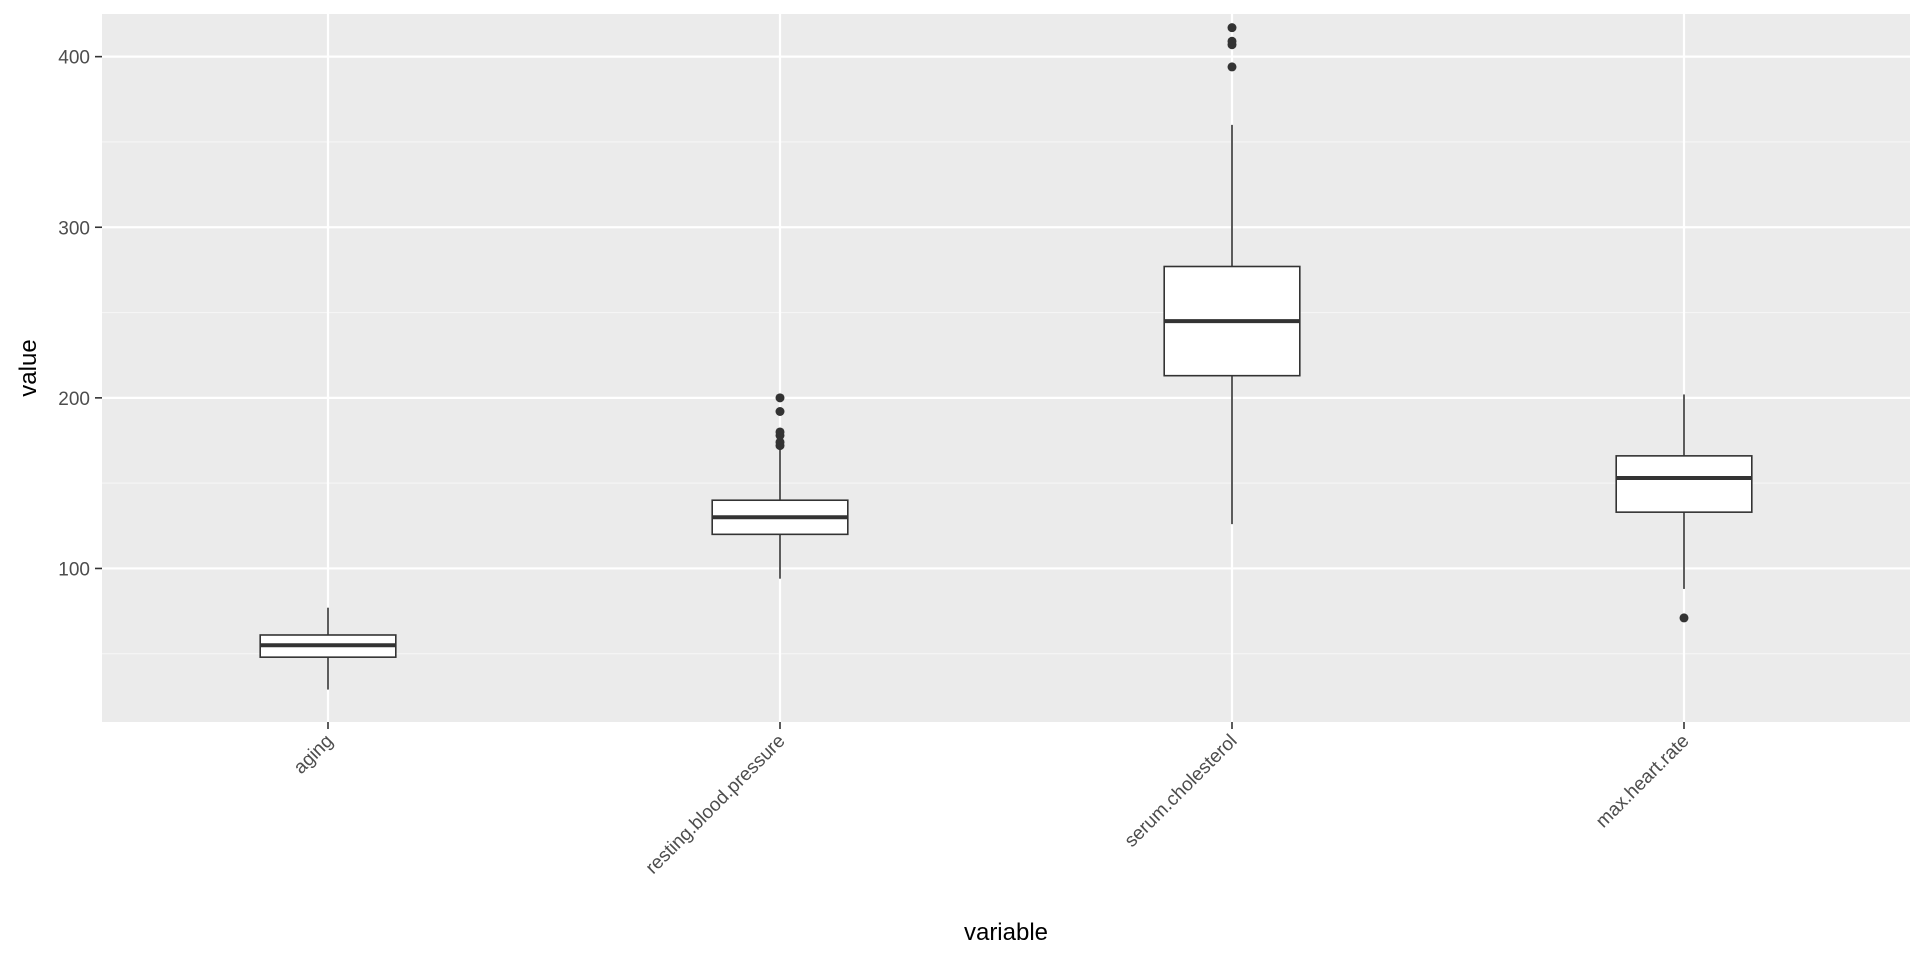  Describe the element at coordinates (328, 648) in the screenshot. I see `box-aging` at that location.